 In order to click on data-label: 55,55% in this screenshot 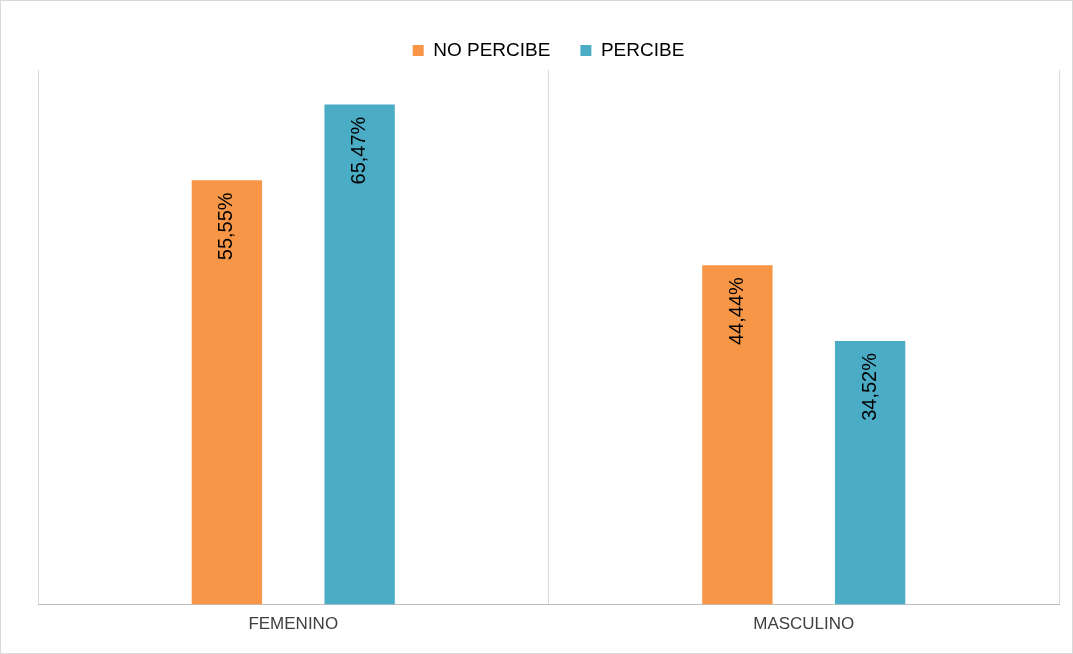, I will do `click(225, 226)`.